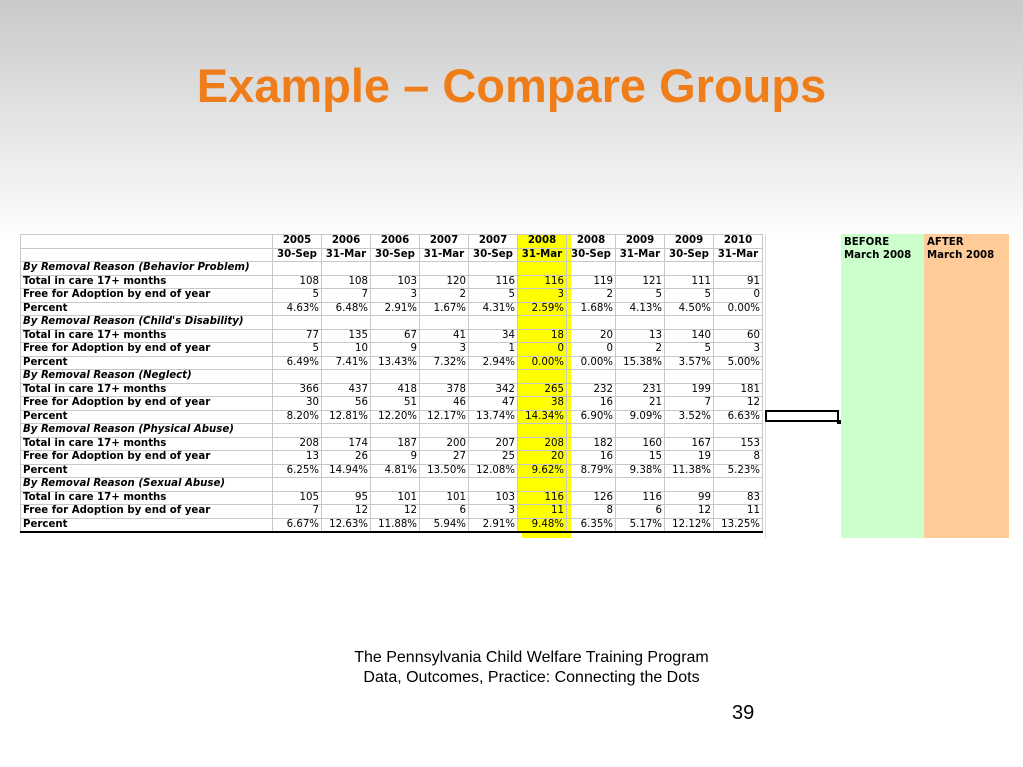 This screenshot has height=767, width=1023. What do you see at coordinates (591, 511) in the screenshot?
I see `value-cell: 8` at bounding box center [591, 511].